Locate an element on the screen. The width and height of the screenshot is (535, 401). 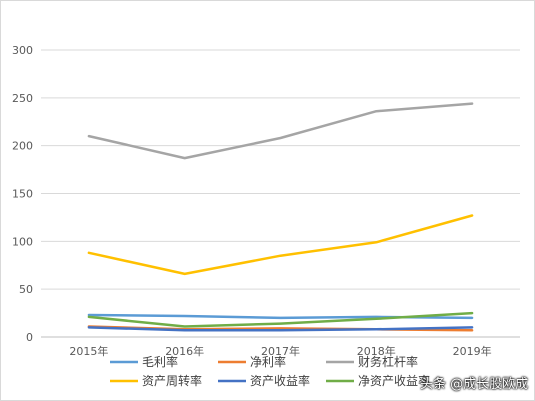
x-tick-label: 2015年 is located at coordinates (88, 351).